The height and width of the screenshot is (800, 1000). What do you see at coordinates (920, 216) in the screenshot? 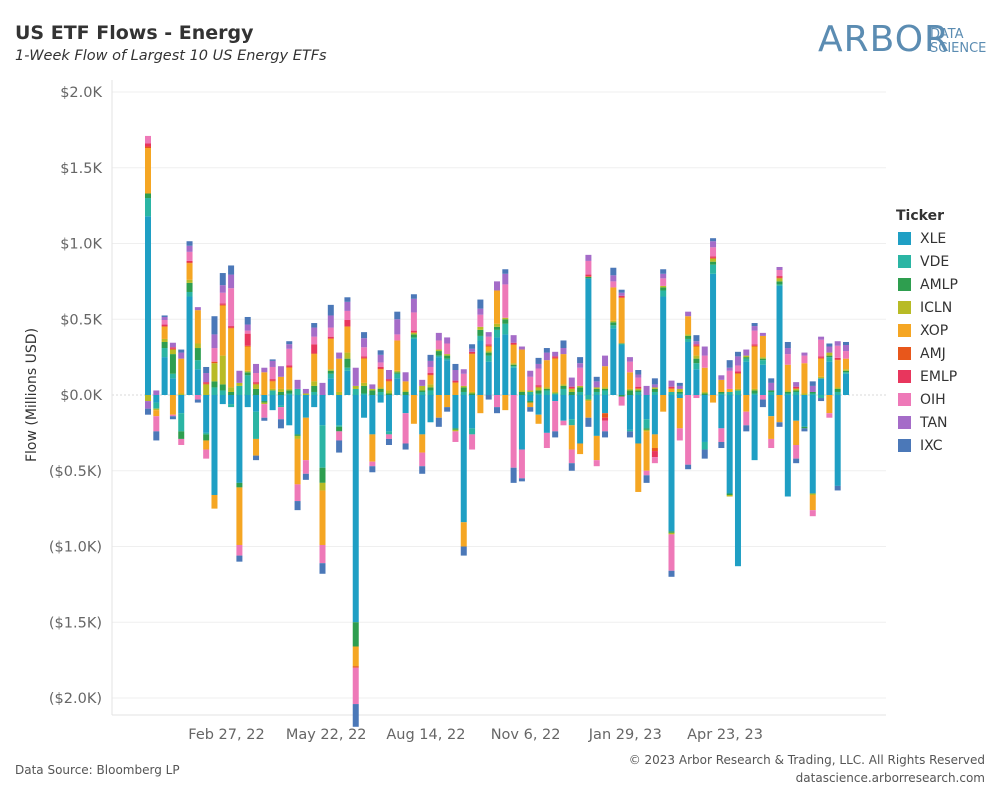
I see `legend-title: Ticker` at bounding box center [920, 216].